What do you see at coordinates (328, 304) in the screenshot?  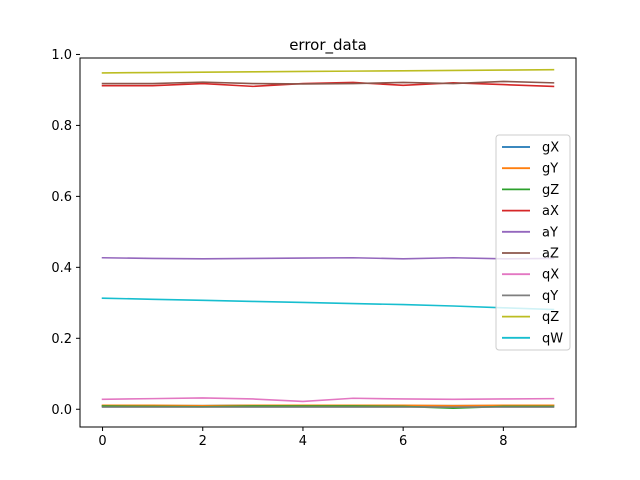 I see `series-line-qW` at bounding box center [328, 304].